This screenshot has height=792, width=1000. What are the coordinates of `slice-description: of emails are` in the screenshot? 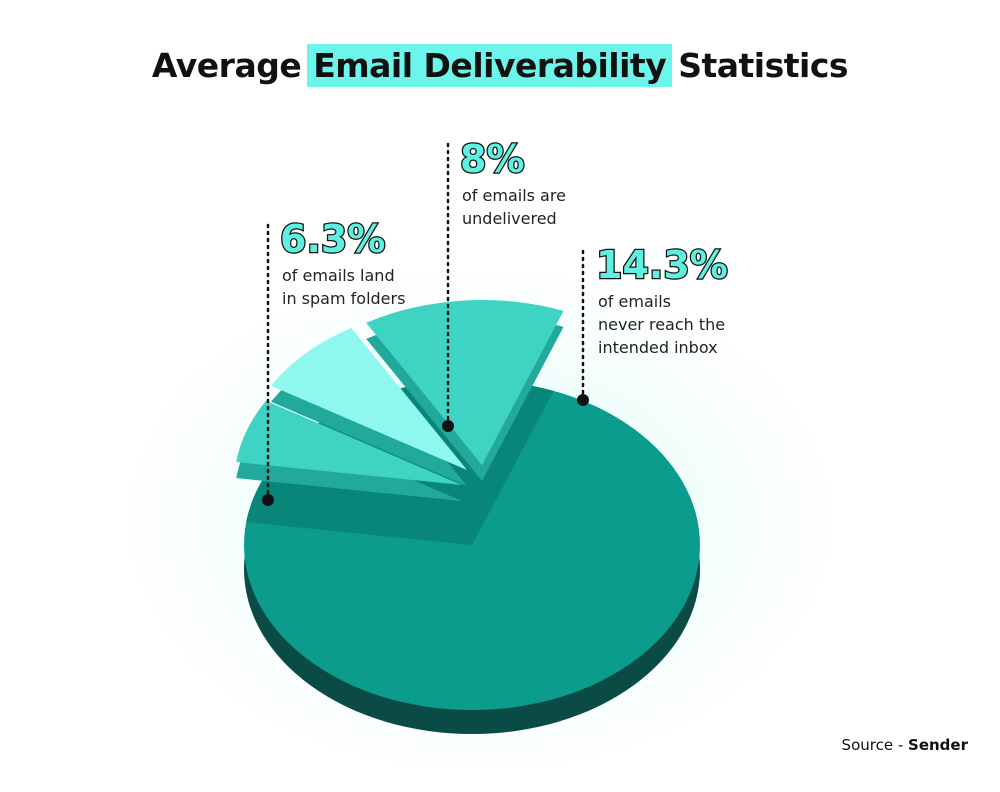 It's located at (514, 195).